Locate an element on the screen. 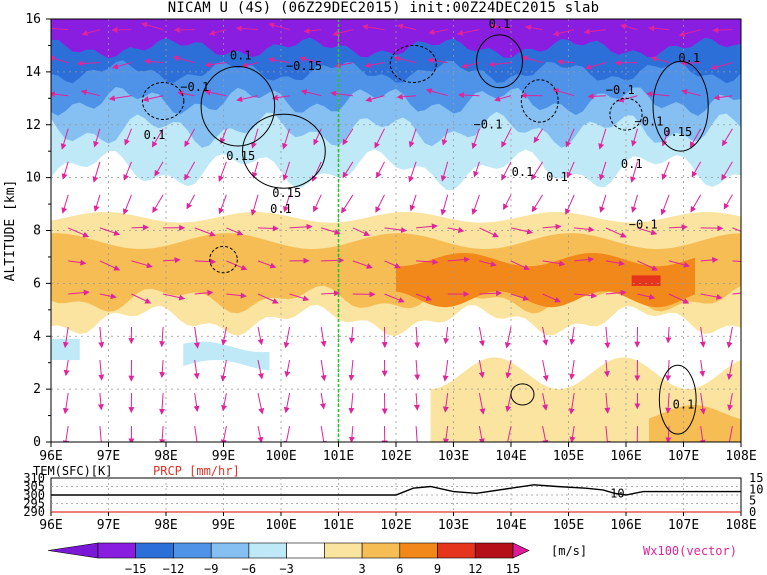 The height and width of the screenshot is (575, 767). colorbar-label: −12 is located at coordinates (174, 568).